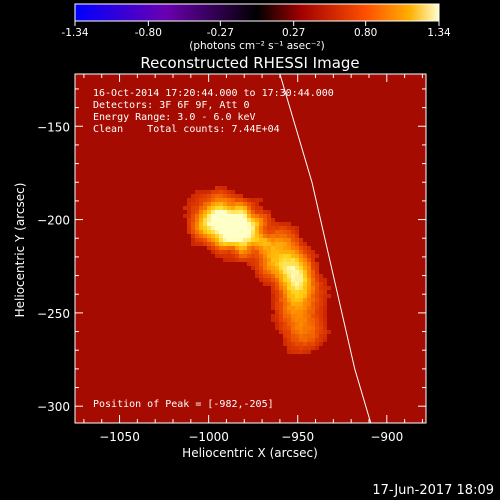 The image size is (500, 500). Describe the element at coordinates (213, 93) in the screenshot. I see `annotation-time-range: 16-Oct-2014 17:20:44.000 to 17:30:44.000` at that location.